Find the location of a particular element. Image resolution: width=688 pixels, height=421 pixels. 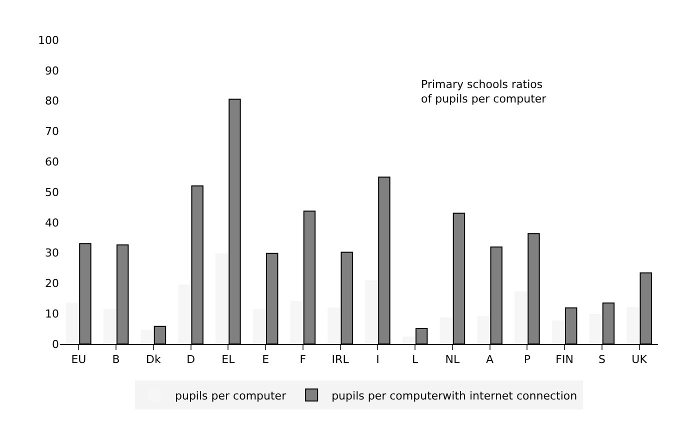

x-tick-label: L is located at coordinates (415, 359).